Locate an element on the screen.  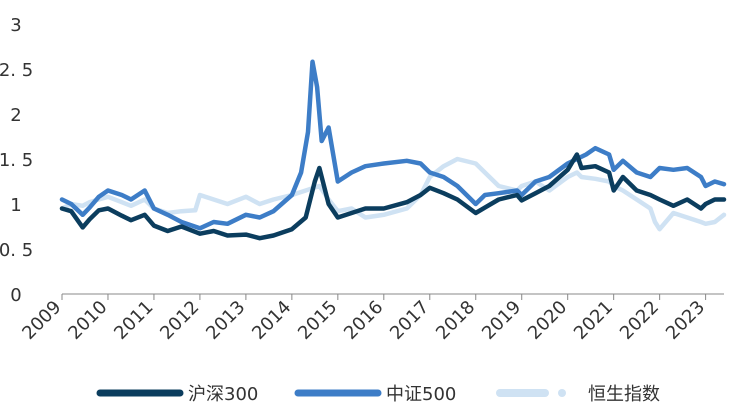
y-tick-label: 3 is located at coordinates (15, 25).